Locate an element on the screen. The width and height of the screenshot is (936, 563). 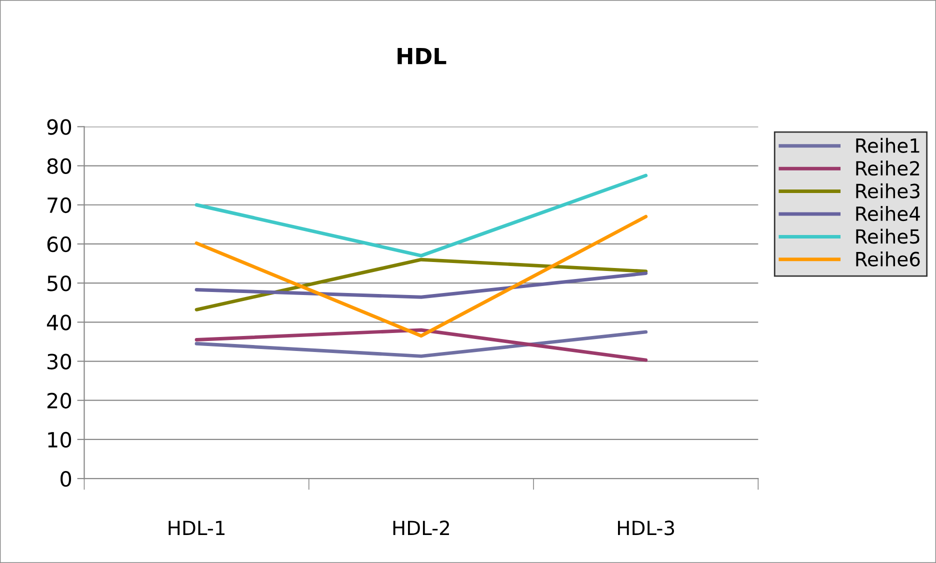
legend-label: Reihe5 is located at coordinates (888, 236).